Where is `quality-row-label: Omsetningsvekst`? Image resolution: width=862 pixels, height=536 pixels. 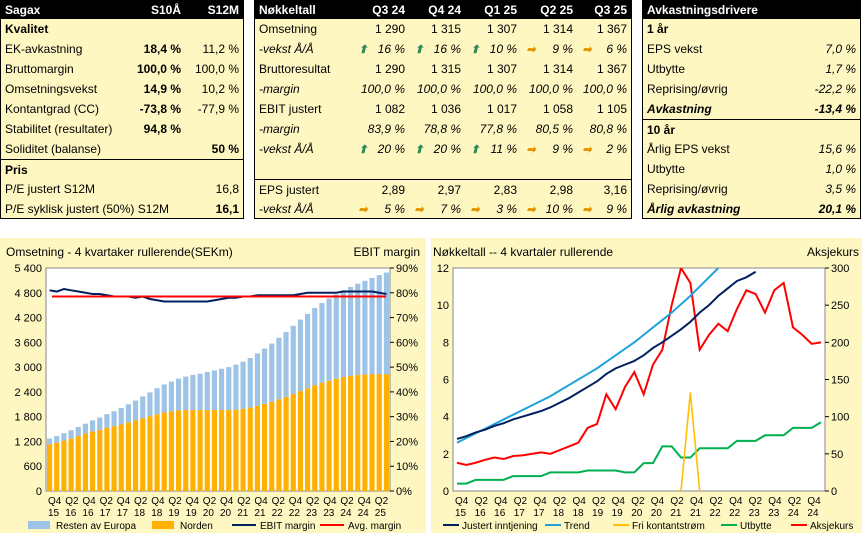
quality-row-label: Omsetningsvekst is located at coordinates (51, 89).